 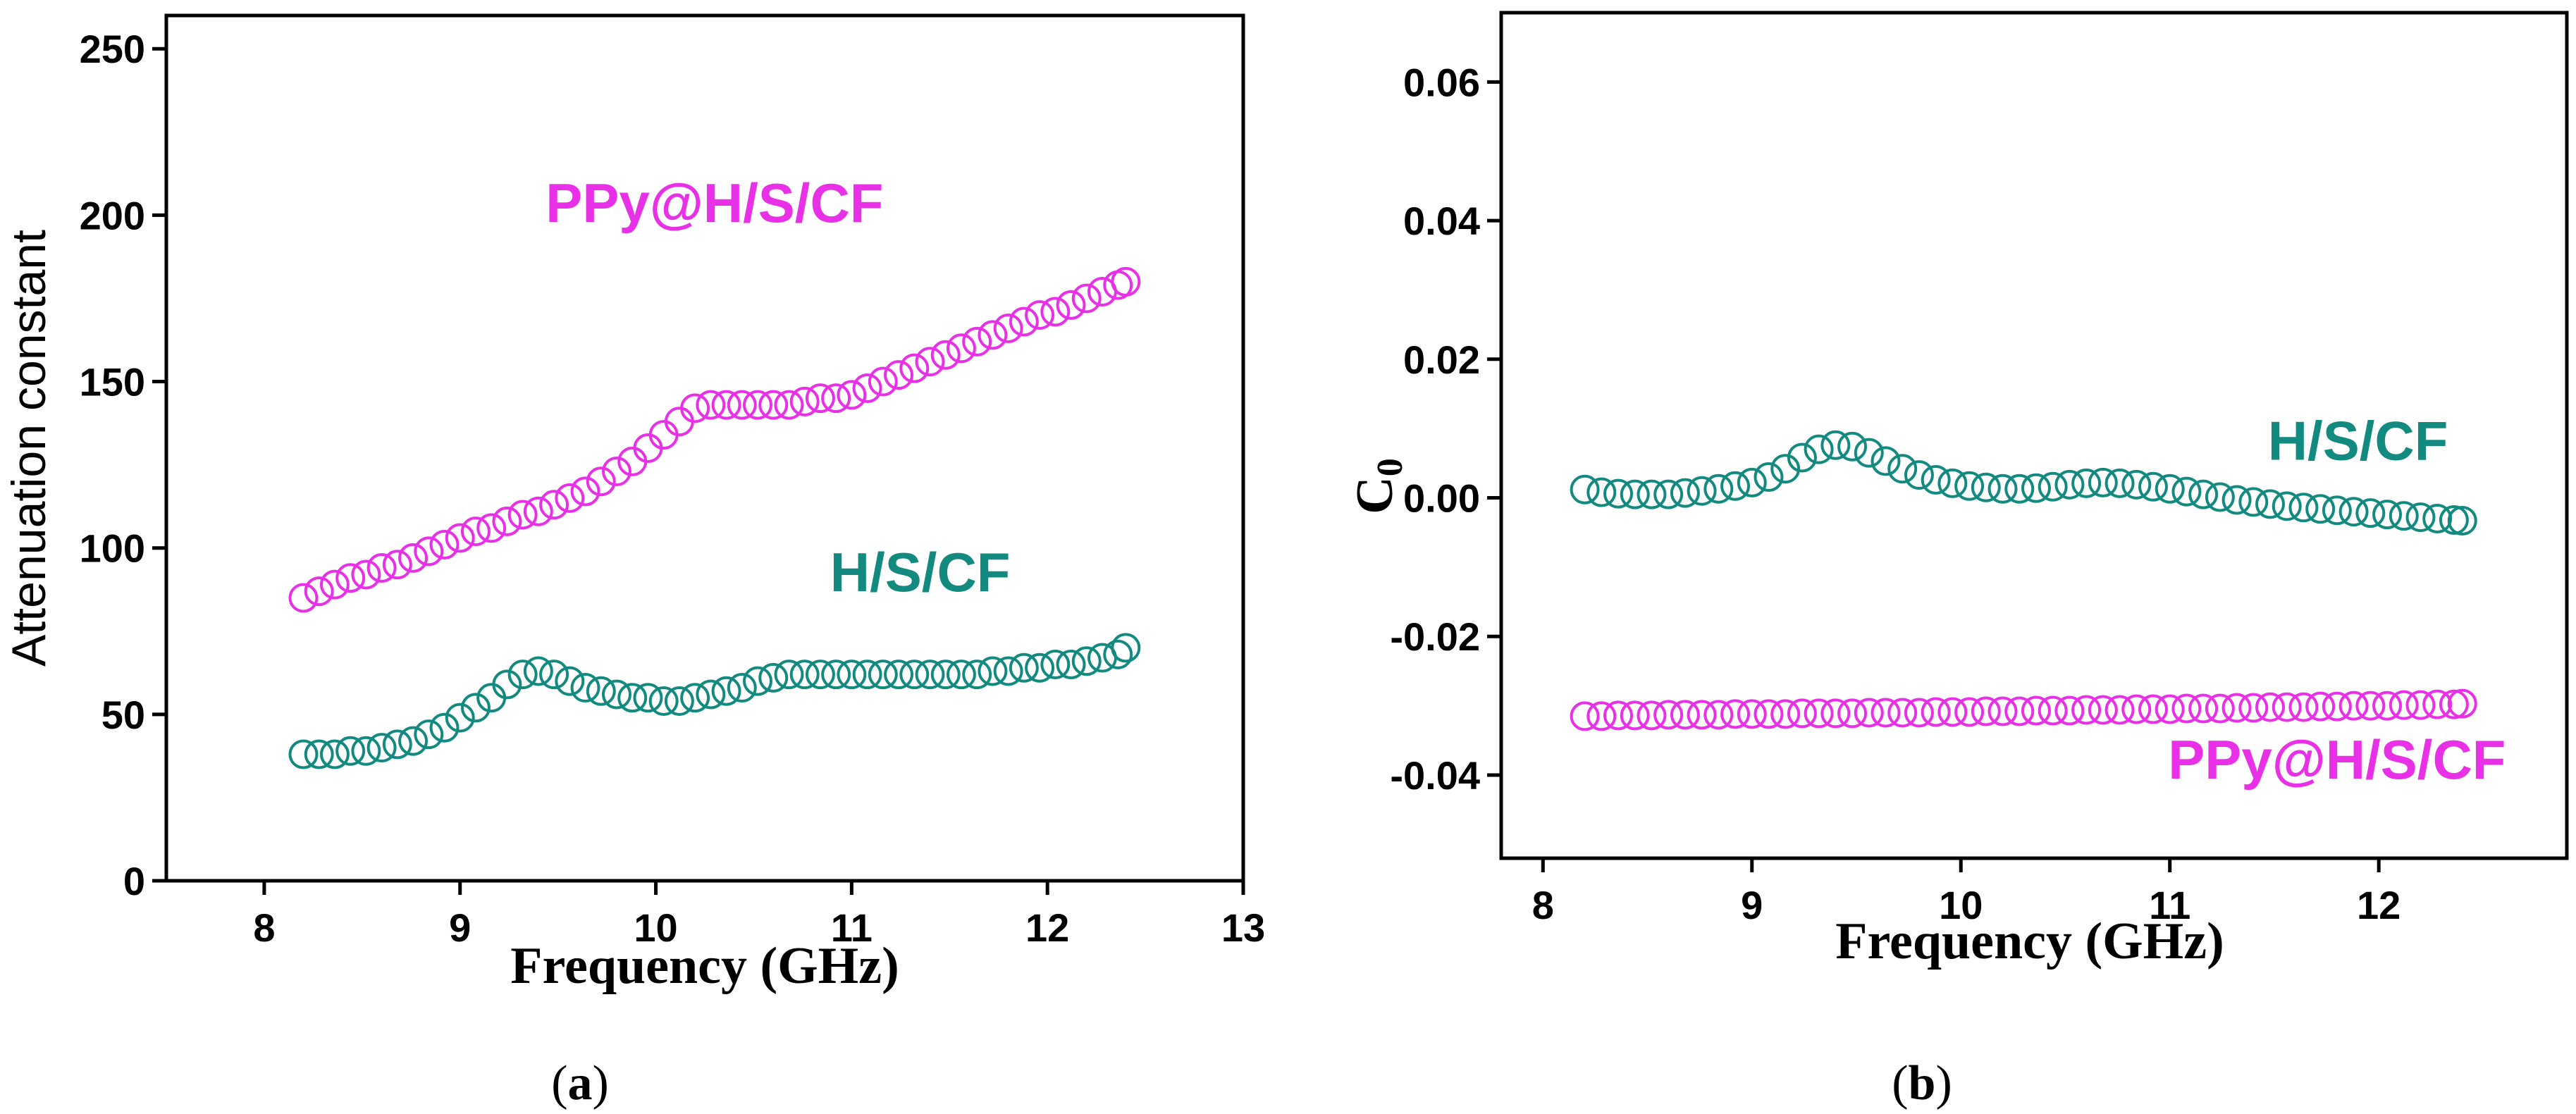 What do you see at coordinates (1441, 499) in the screenshot?
I see `panel-b-y-tick-label: 0.00` at bounding box center [1441, 499].